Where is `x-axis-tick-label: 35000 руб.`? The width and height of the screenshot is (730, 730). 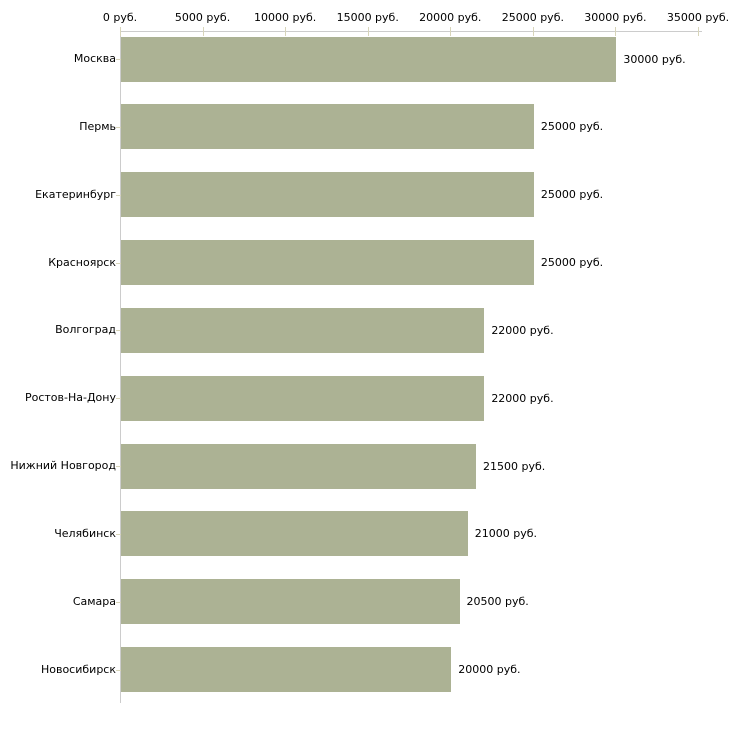 x-axis-tick-label: 35000 руб. is located at coordinates (698, 17).